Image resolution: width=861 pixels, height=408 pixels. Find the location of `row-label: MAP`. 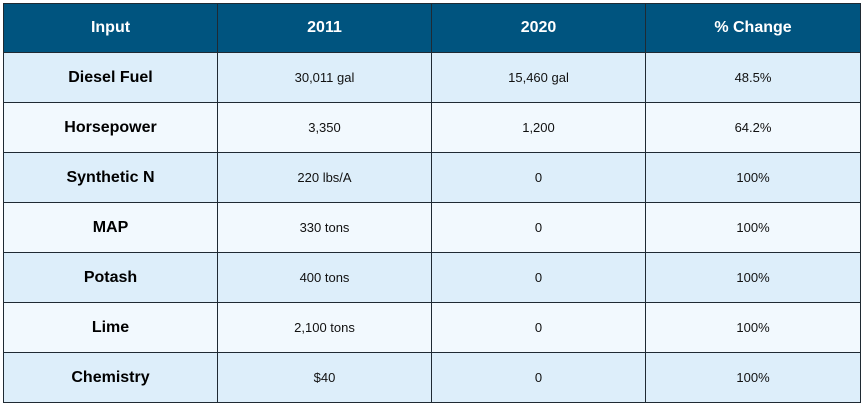

row-label: MAP is located at coordinates (110, 227).